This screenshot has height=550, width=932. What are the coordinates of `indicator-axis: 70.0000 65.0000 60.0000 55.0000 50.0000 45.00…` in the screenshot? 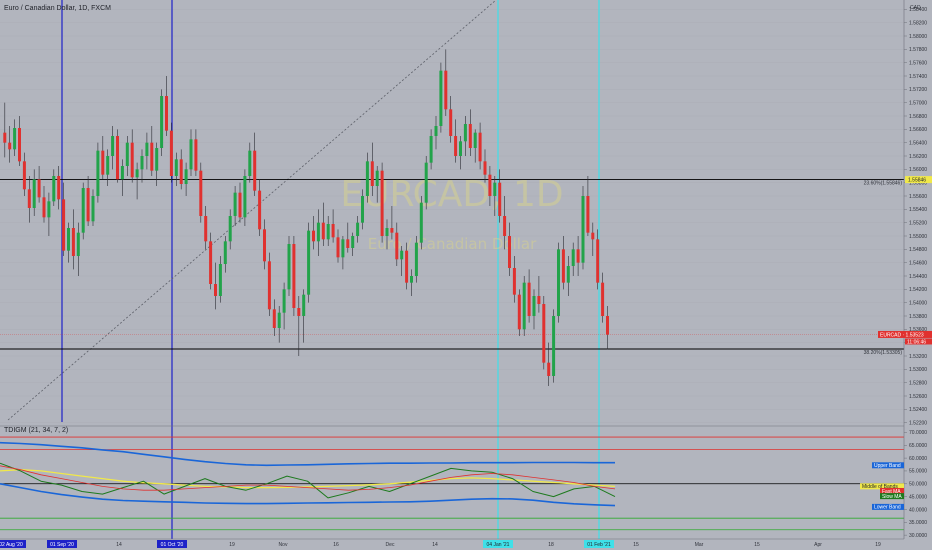 It's located at (893, 484).